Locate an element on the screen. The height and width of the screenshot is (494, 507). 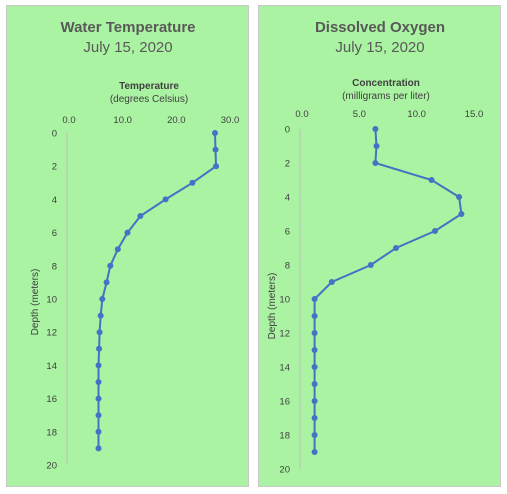
x-tick-label: 5.0 is located at coordinates (359, 114).